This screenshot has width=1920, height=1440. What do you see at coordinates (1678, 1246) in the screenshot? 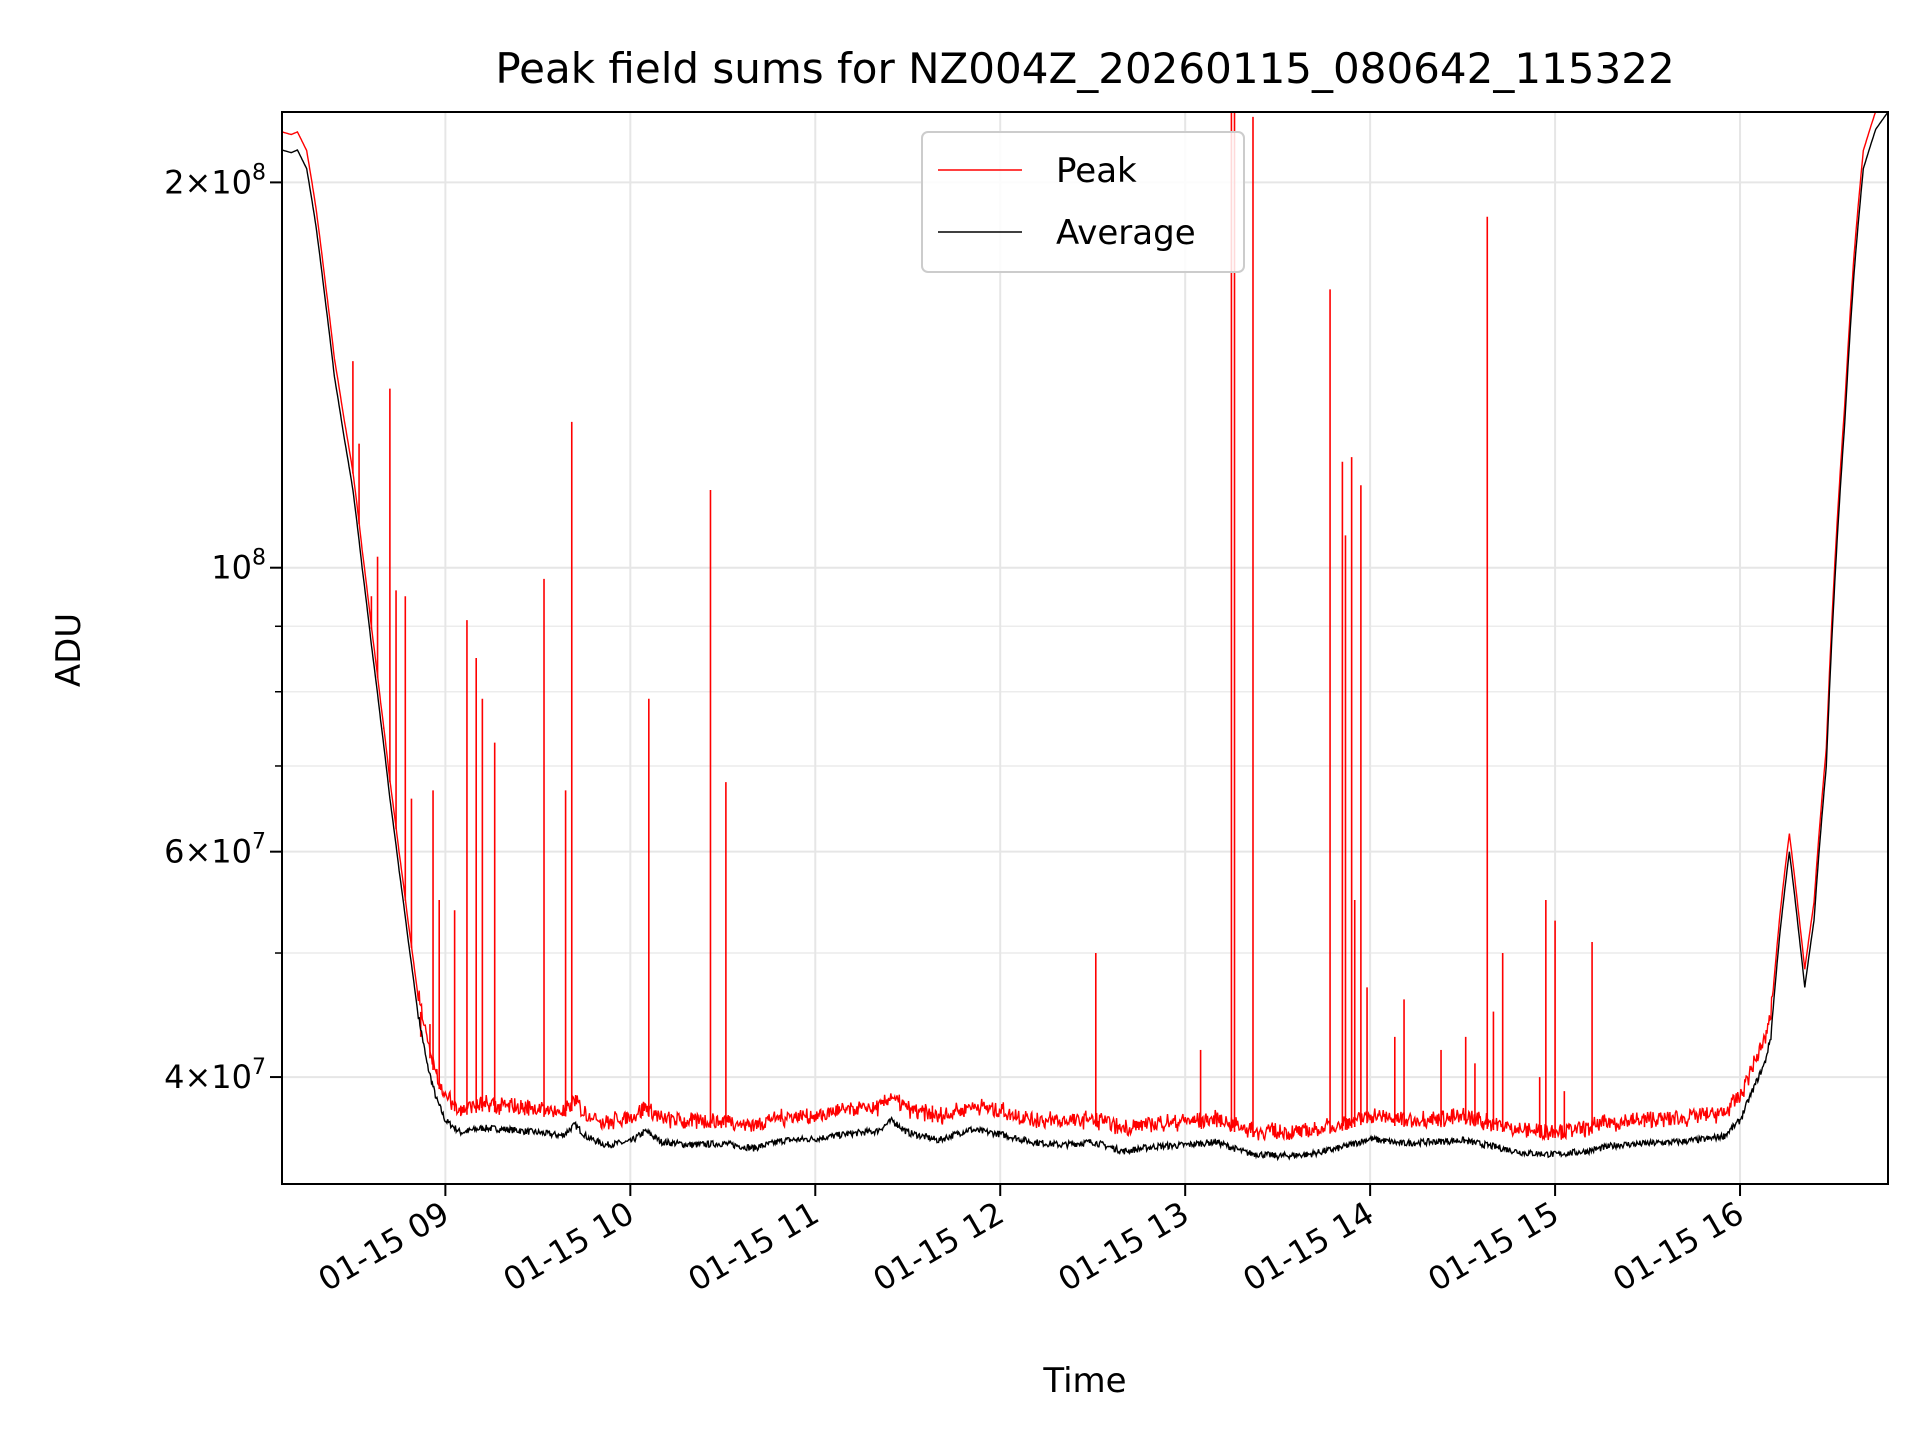
I see `x-tick-label: 01-15 16` at bounding box center [1678, 1246].